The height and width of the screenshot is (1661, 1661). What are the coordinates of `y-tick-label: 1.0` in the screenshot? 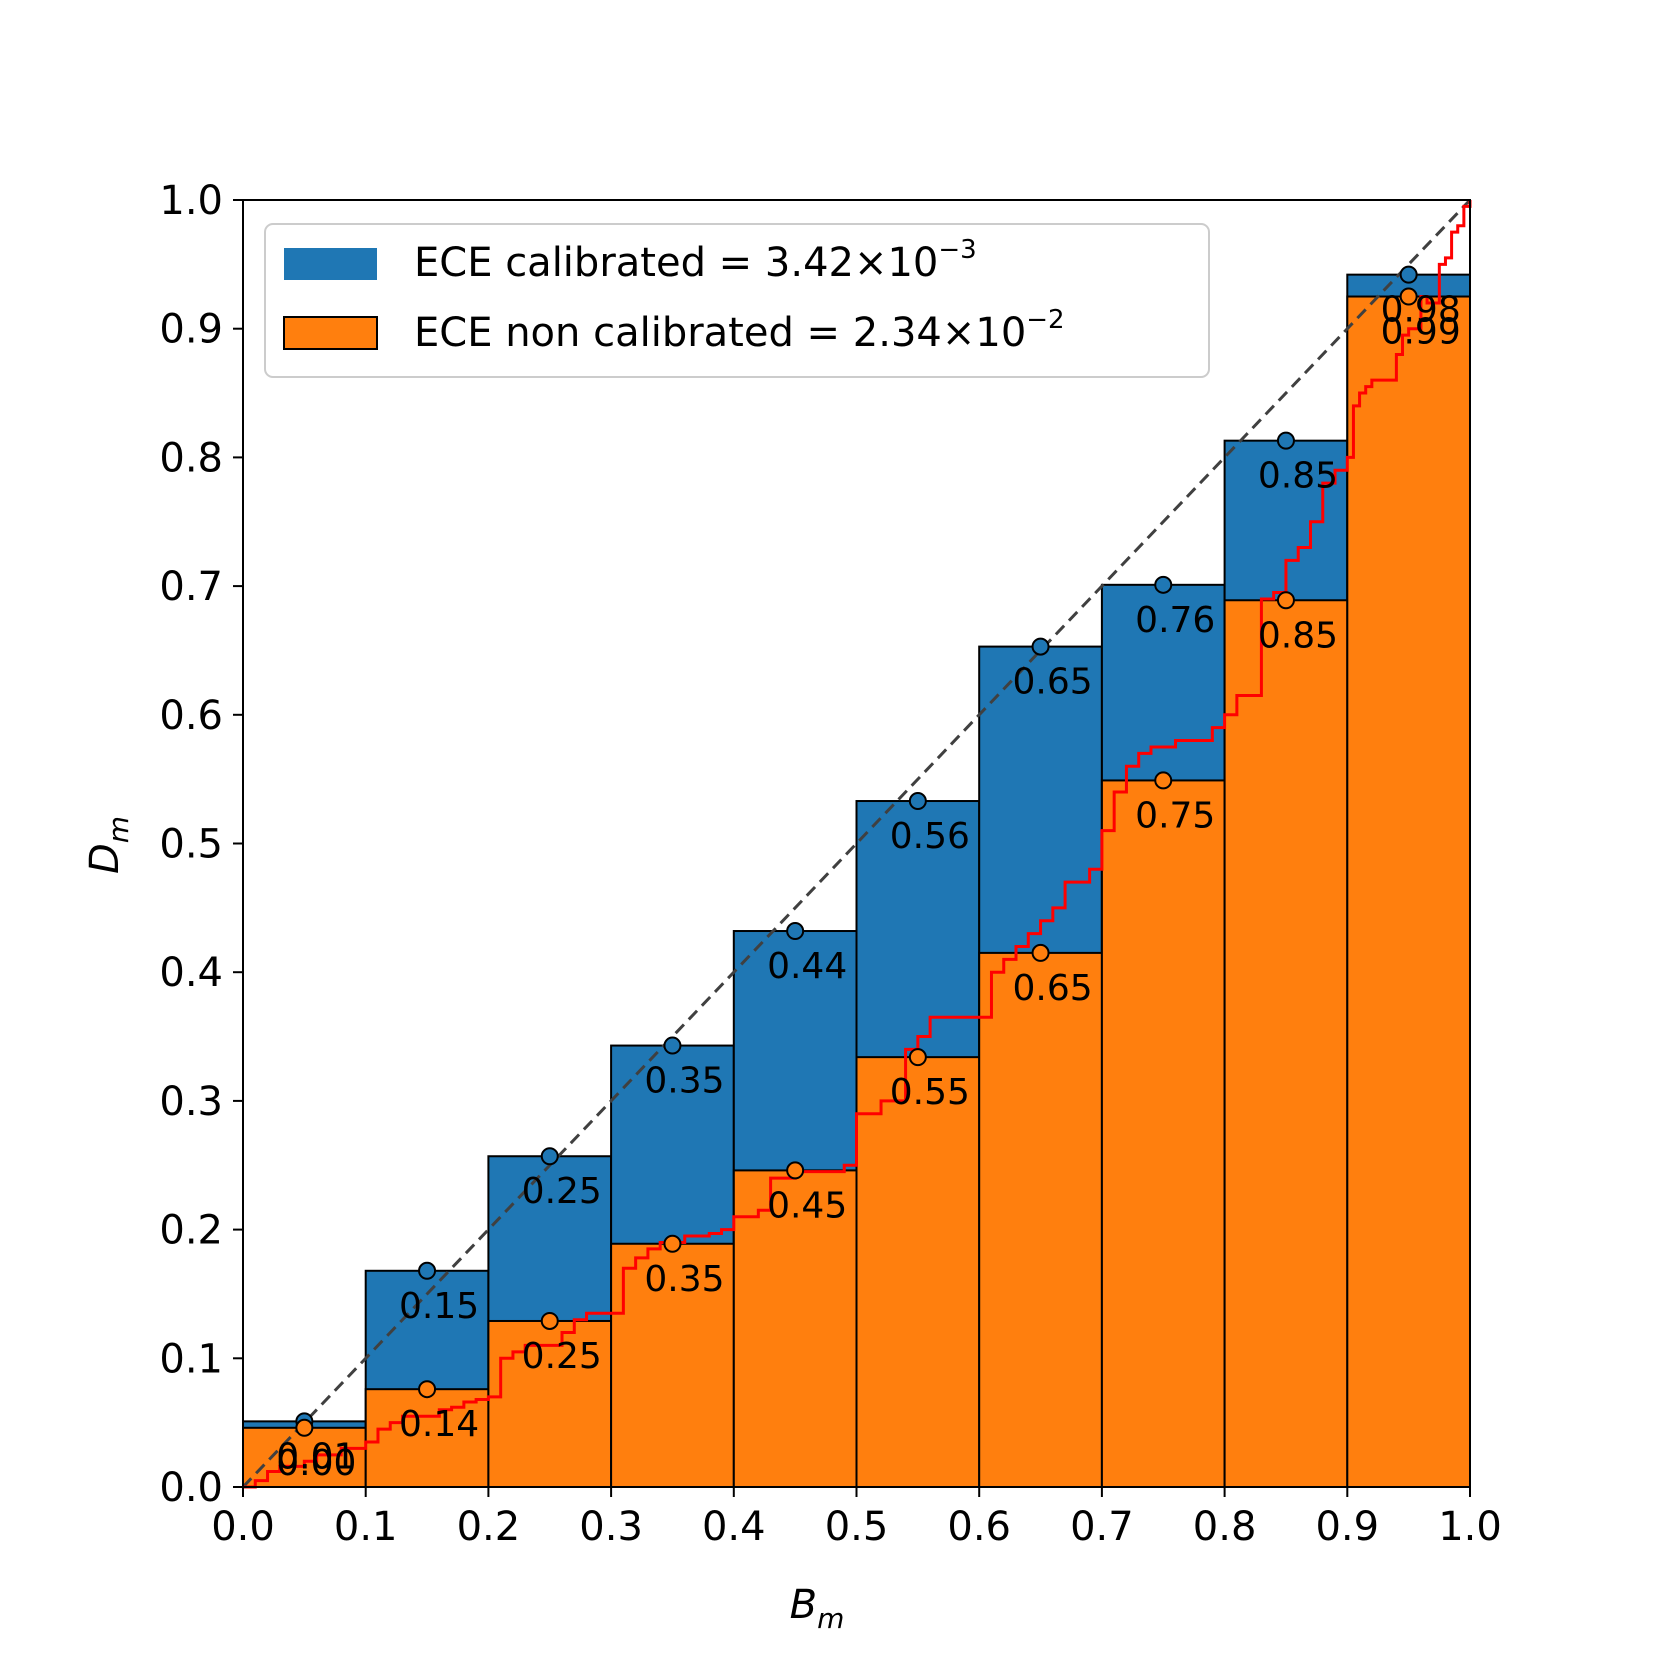 It's located at (191, 201).